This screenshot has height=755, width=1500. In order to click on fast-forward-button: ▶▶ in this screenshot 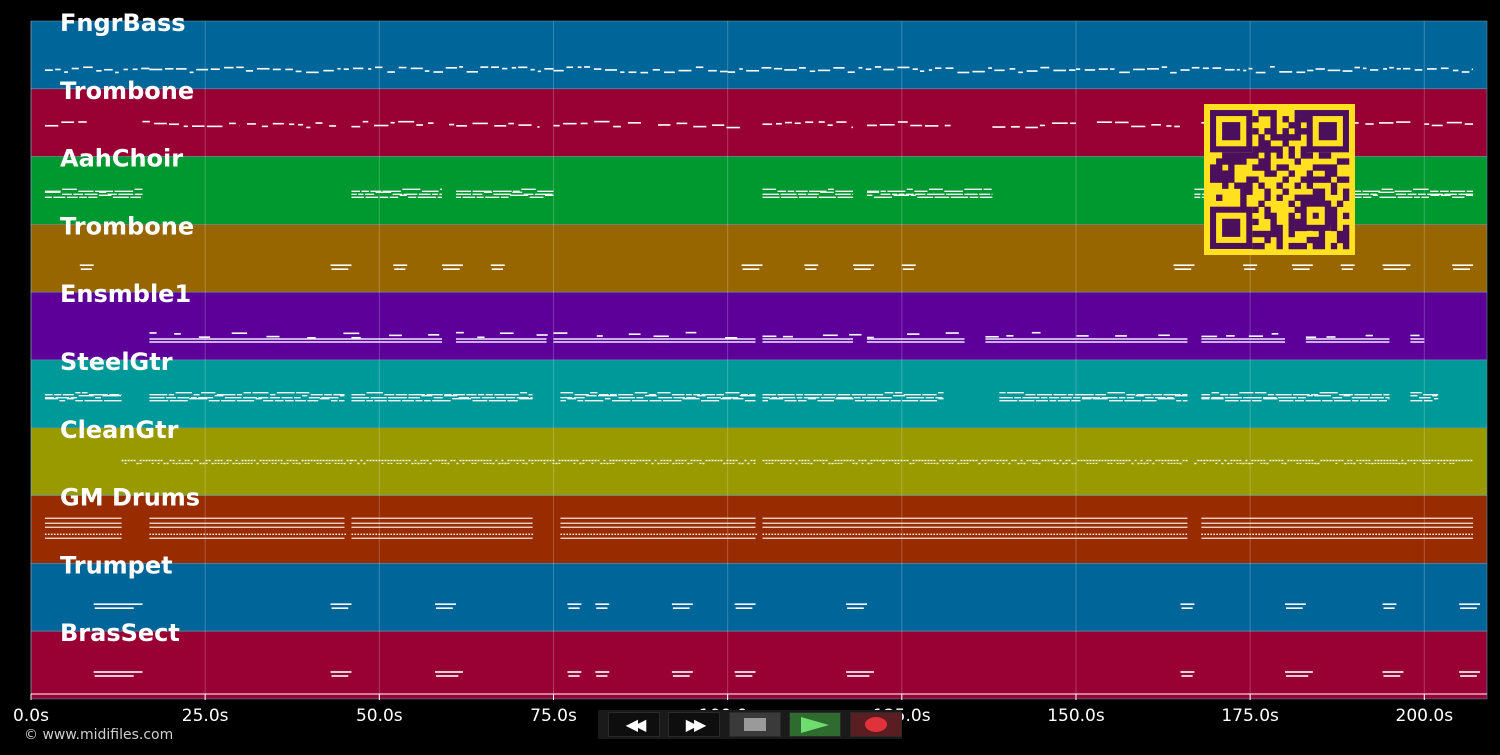, I will do `click(694, 724)`.